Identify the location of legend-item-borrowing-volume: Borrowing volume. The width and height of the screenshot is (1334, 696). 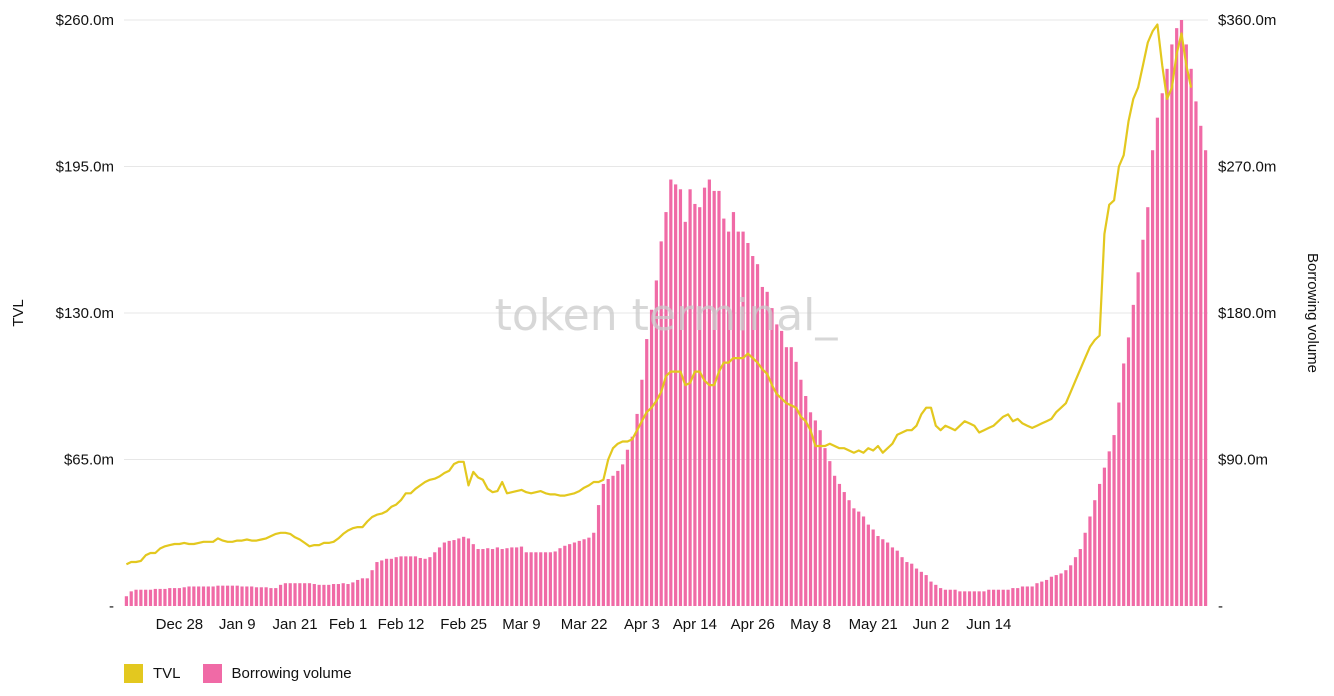
(277, 673).